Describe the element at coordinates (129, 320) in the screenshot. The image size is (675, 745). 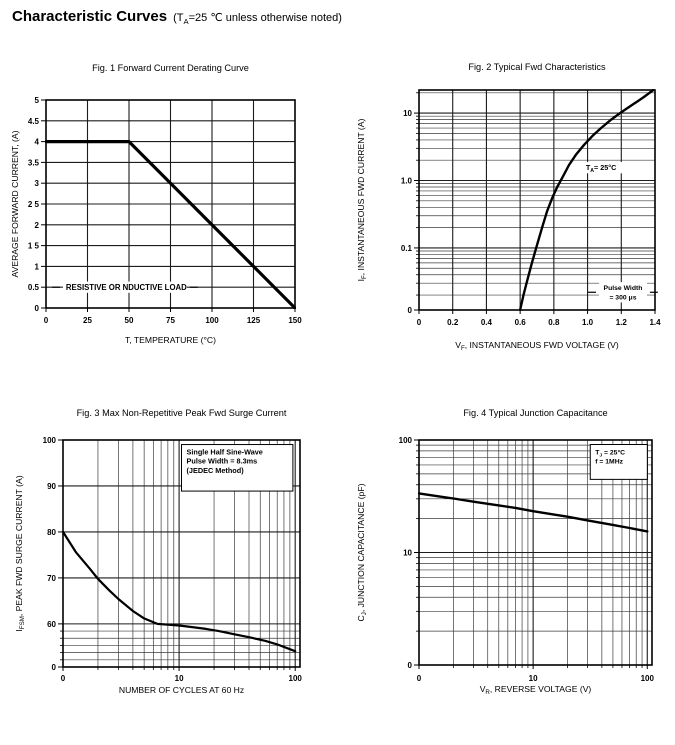
I see `svg-text: 50` at that location.